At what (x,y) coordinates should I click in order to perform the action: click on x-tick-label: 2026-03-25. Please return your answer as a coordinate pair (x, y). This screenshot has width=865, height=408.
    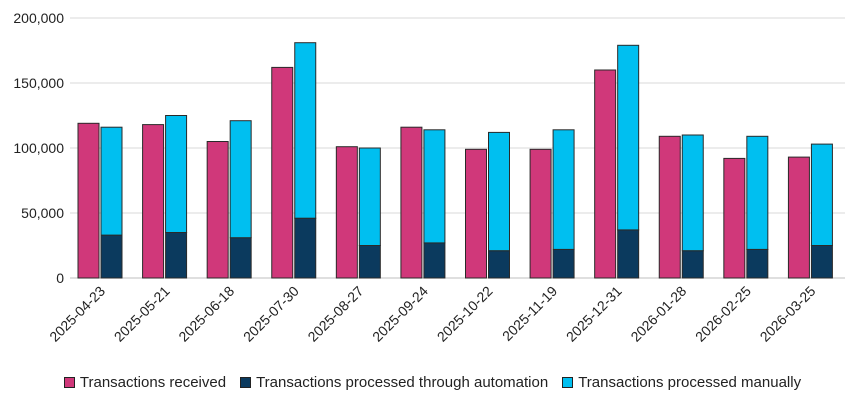
    Looking at the image, I should click on (788, 314).